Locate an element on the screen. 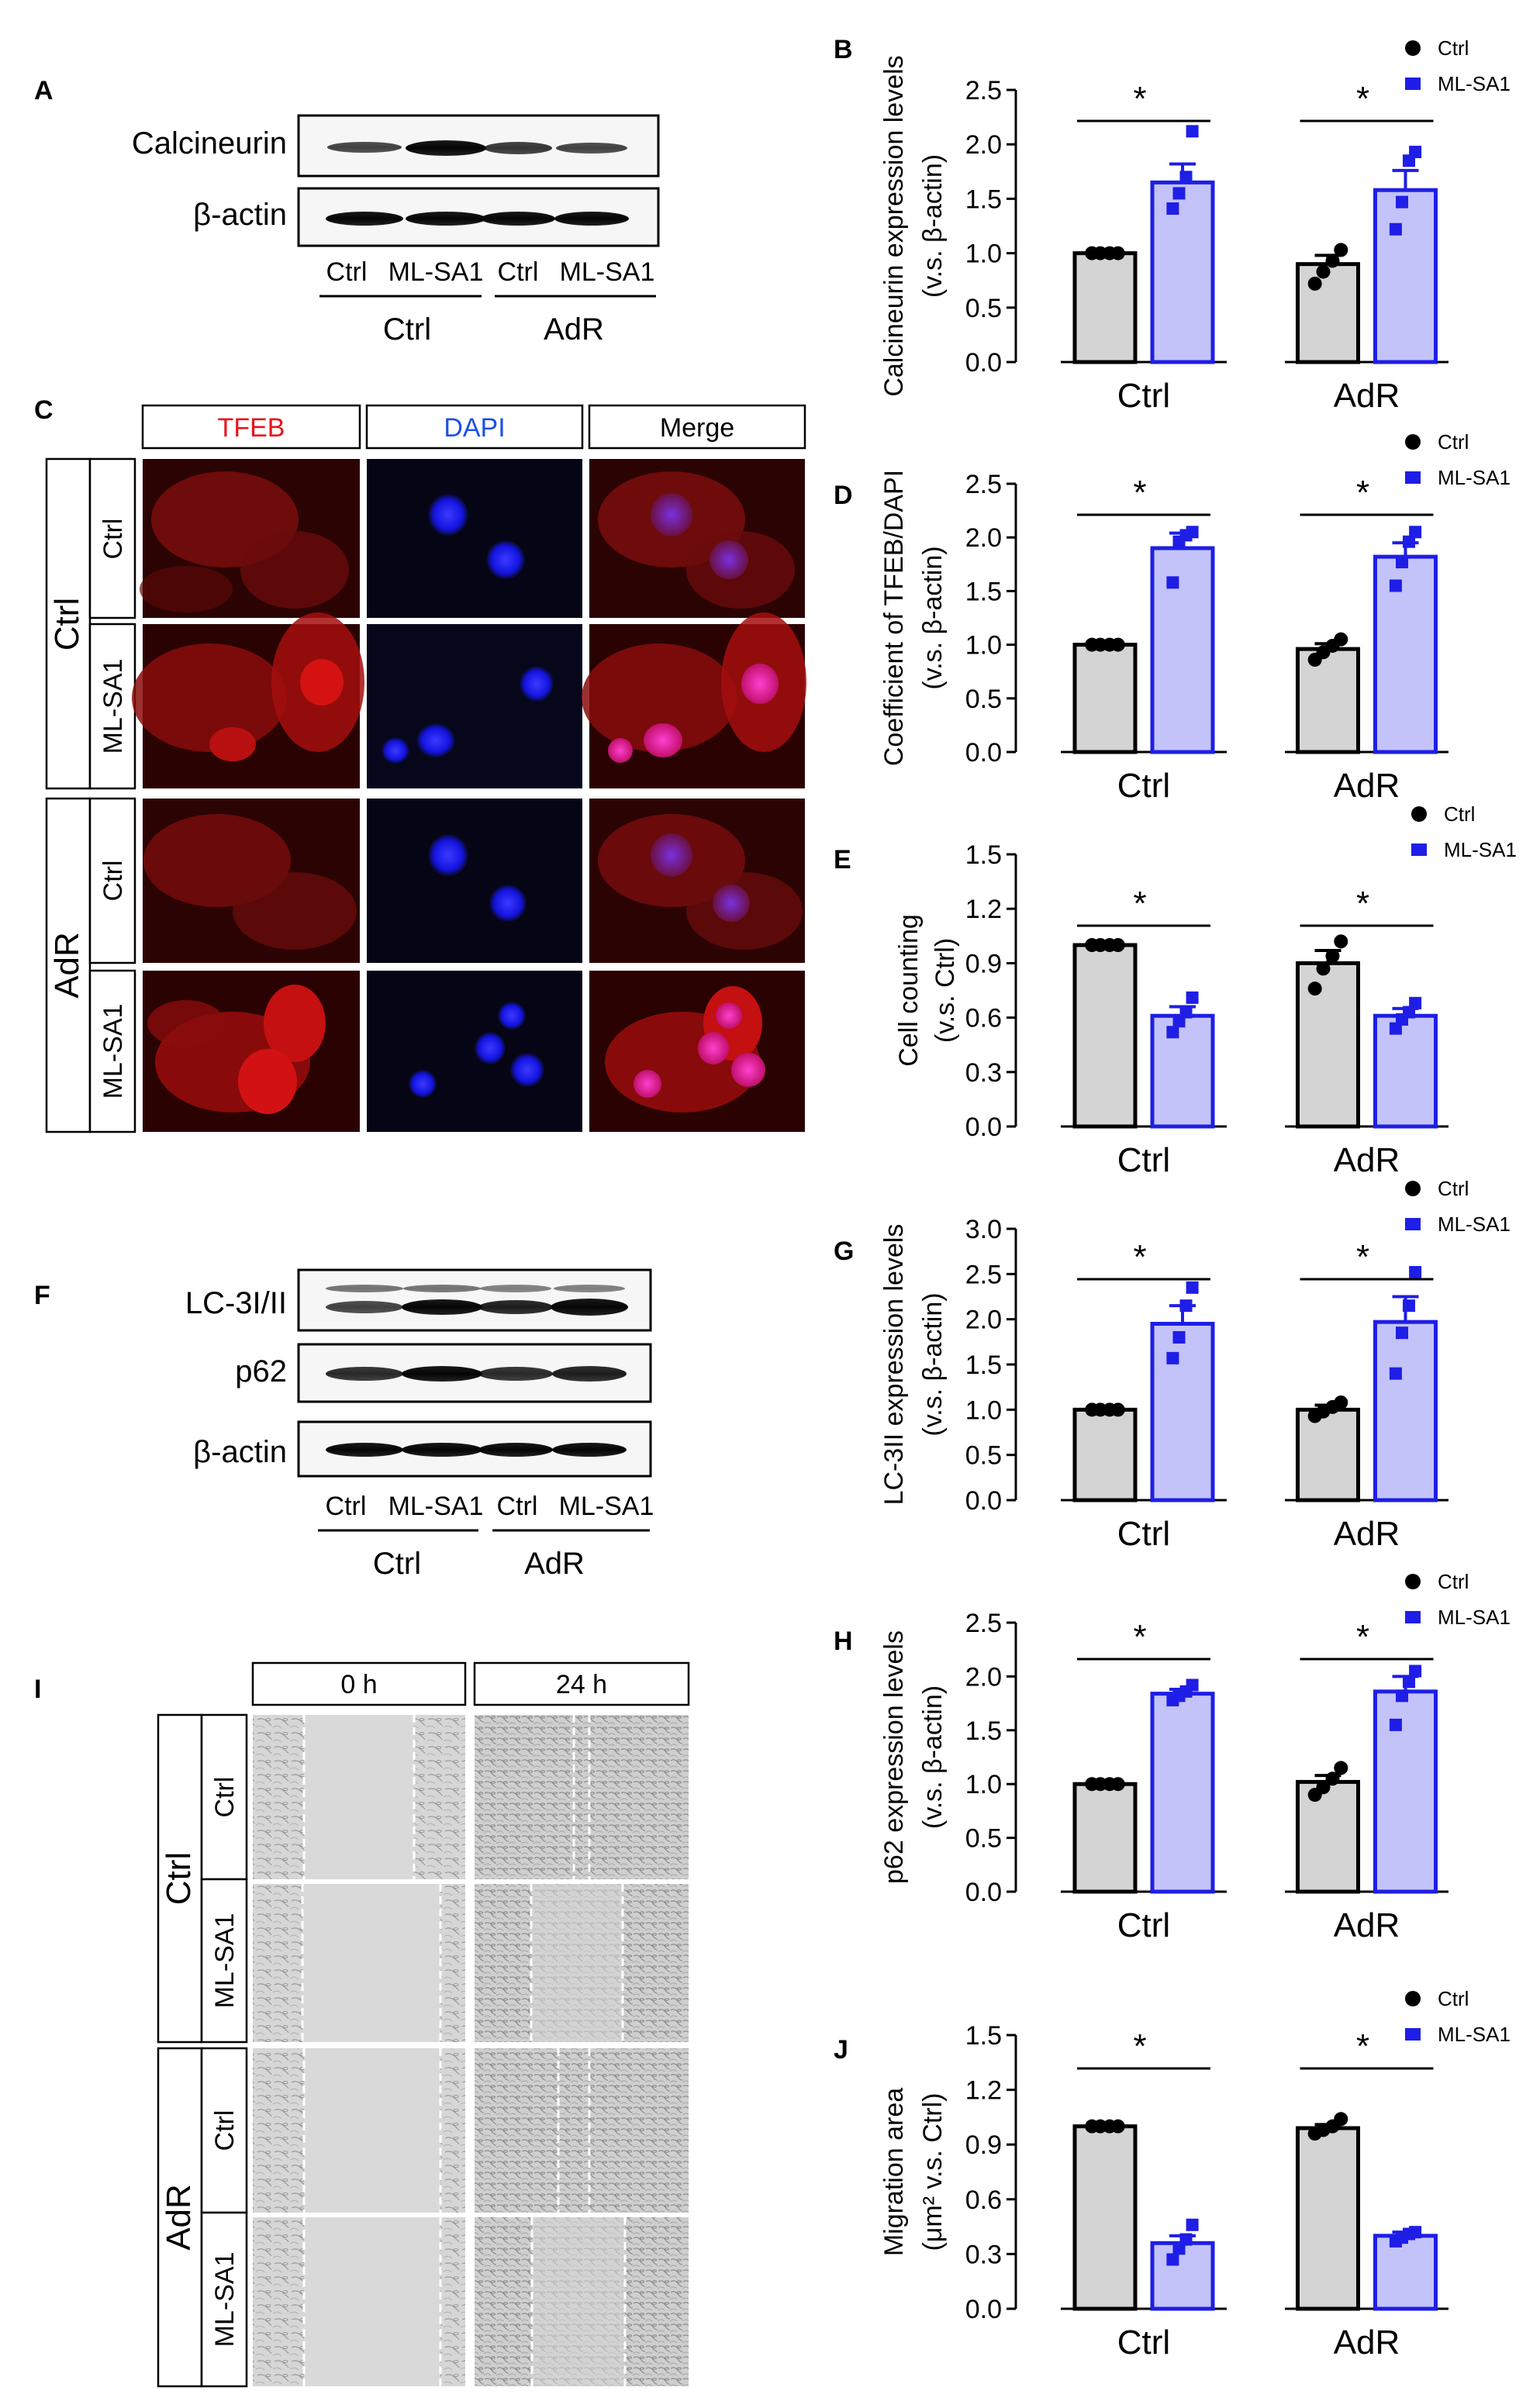 This screenshot has height=2408, width=1540. panel-i-col-24h: 24 h is located at coordinates (581, 1685).